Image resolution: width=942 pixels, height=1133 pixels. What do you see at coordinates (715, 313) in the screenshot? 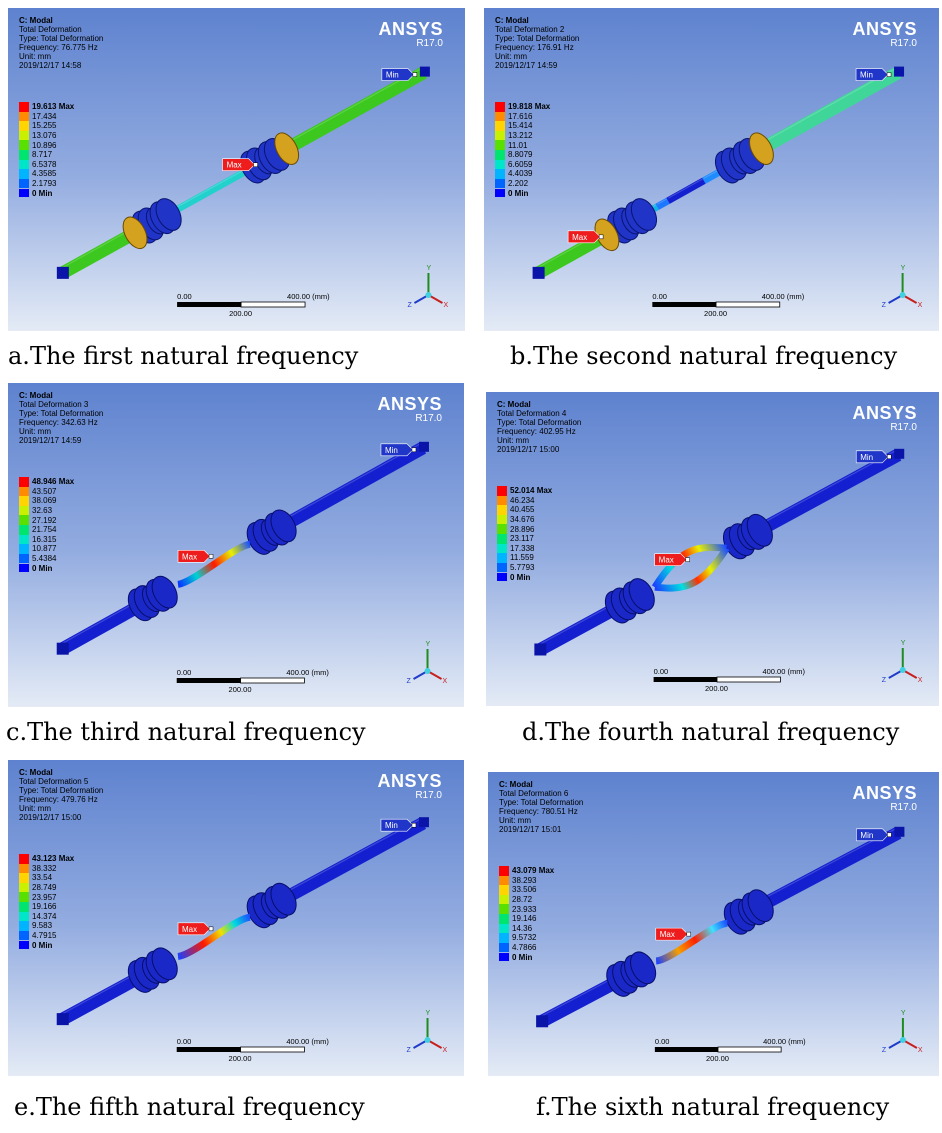
I see `scale-mid-label: 200.00` at bounding box center [715, 313].